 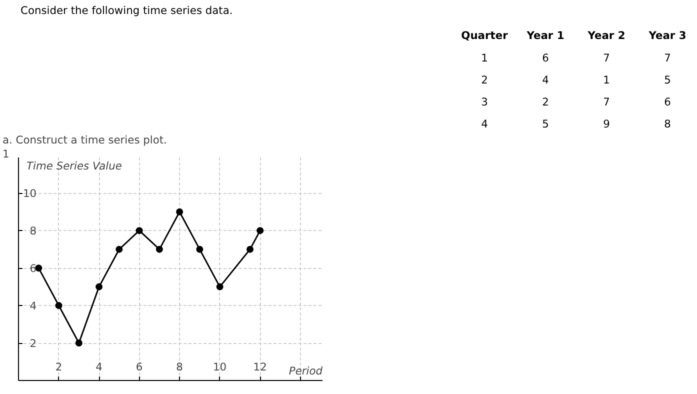 What do you see at coordinates (484, 58) in the screenshot?
I see `y-tick-label: 1` at bounding box center [484, 58].